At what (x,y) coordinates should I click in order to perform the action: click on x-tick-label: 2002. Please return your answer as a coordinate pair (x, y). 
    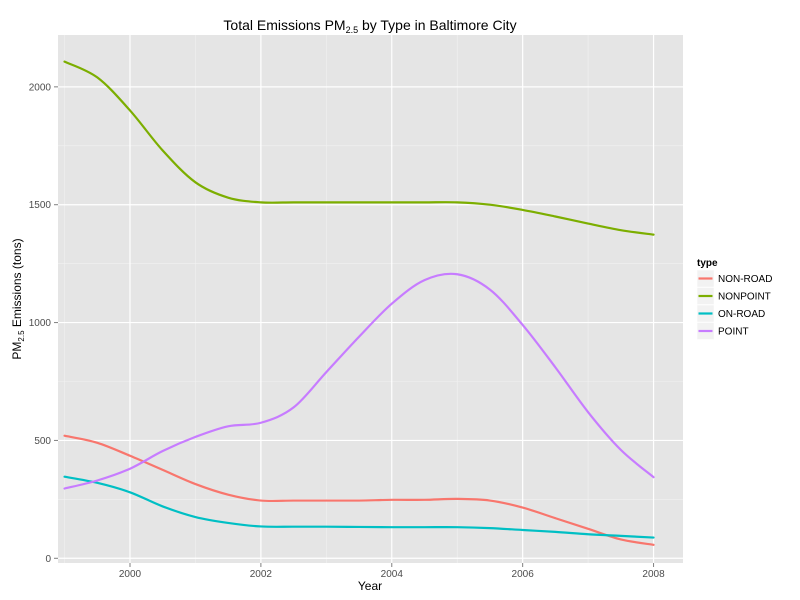
    Looking at the image, I should click on (261, 574).